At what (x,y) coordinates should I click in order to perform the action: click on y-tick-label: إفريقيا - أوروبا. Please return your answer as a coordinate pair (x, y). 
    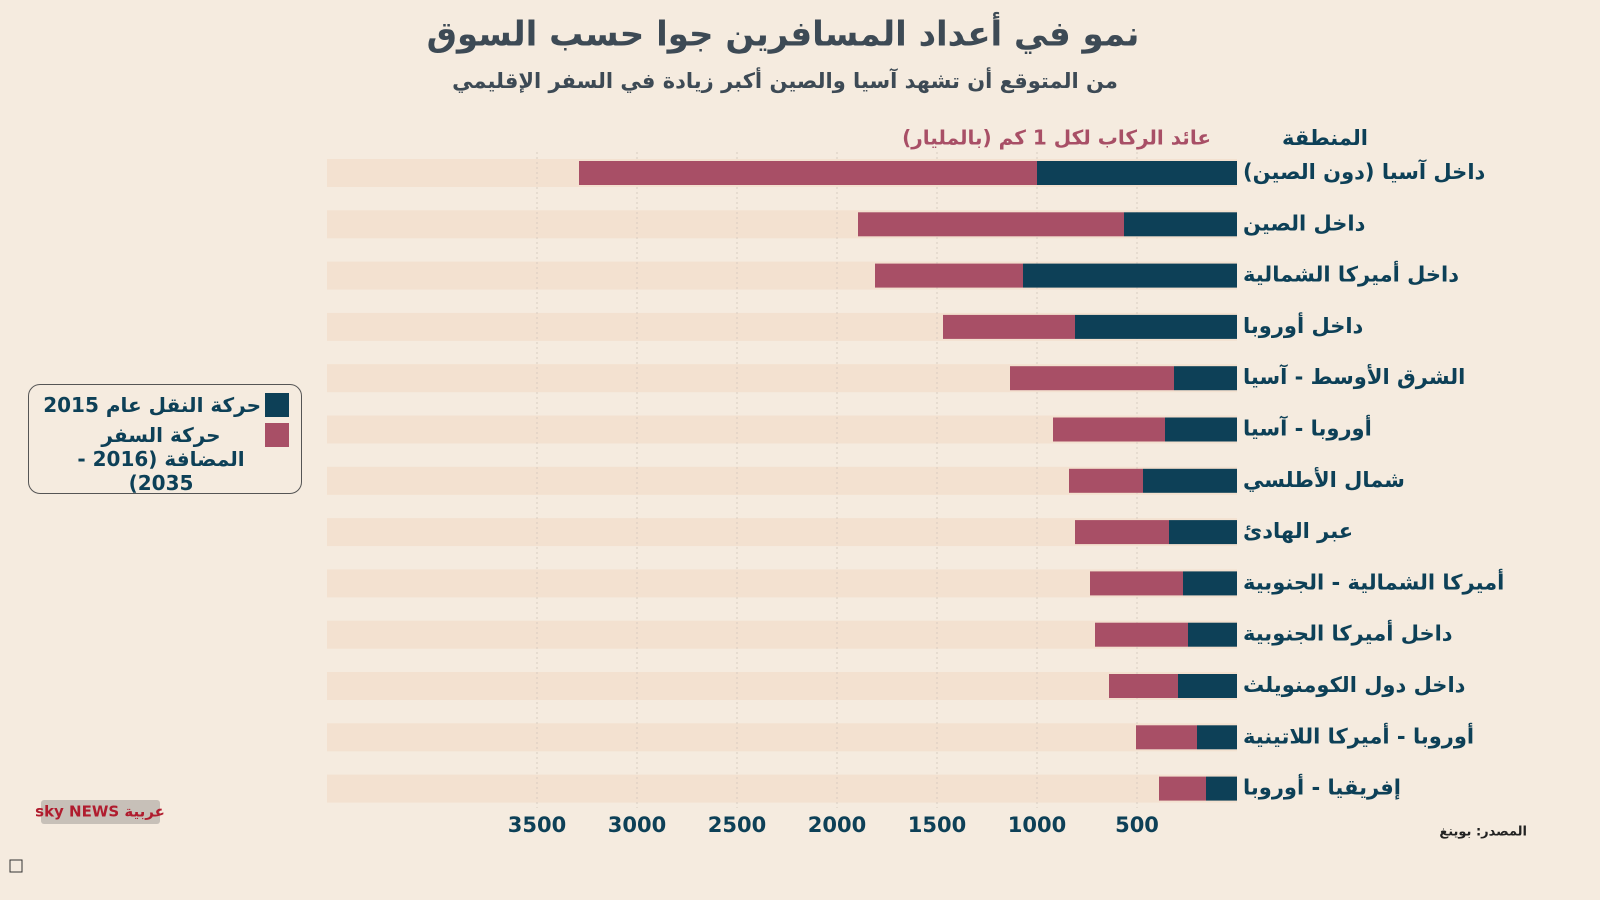
    Looking at the image, I should click on (1322, 786).